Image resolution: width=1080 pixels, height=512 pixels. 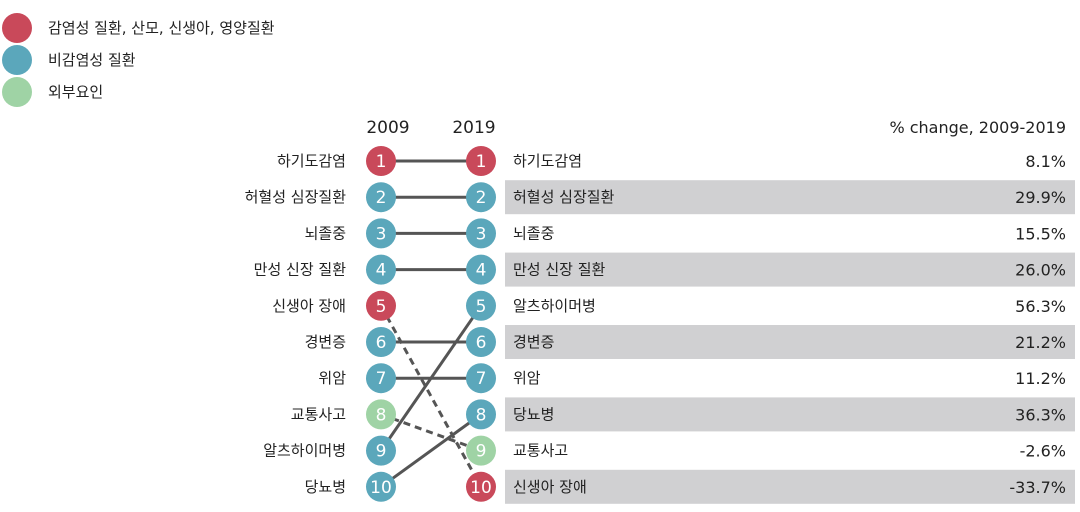 I want to click on rank-number-2009: 9, so click(x=381, y=452).